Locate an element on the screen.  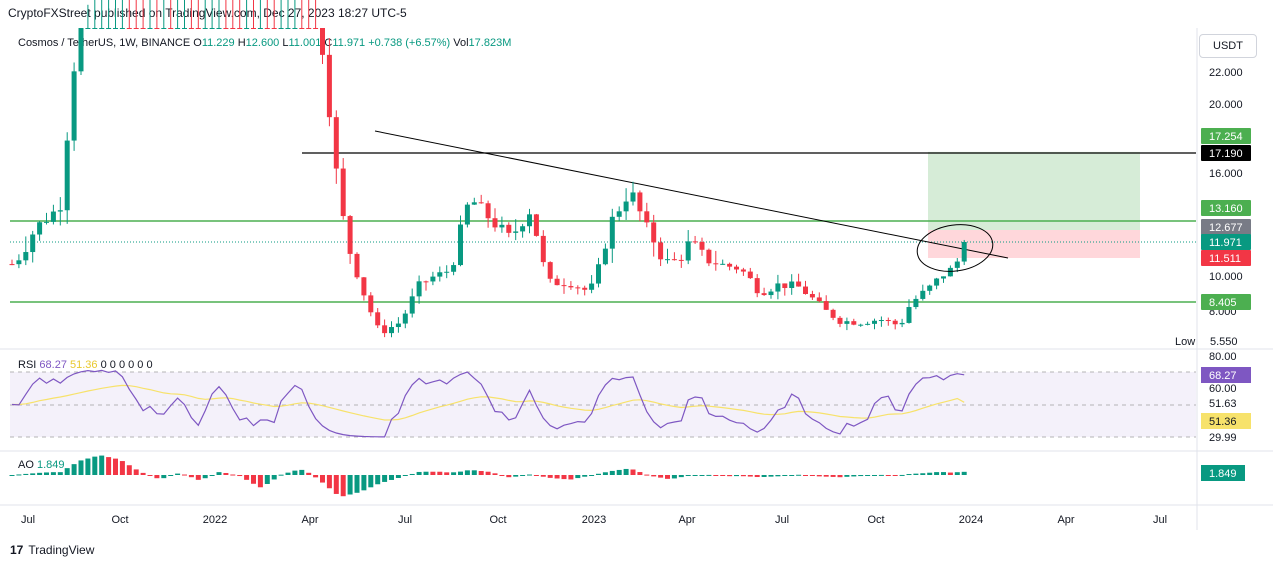
symbol-name: Cosmos / TetherUS, 1W, BINANCE is located at coordinates (104, 43).